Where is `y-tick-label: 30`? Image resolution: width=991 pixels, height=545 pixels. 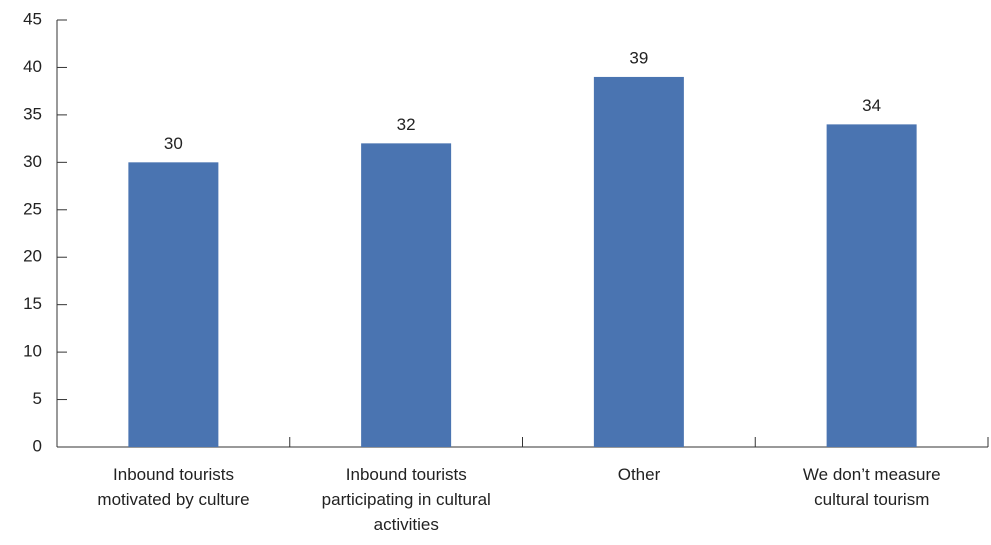
y-tick-label: 30 is located at coordinates (32, 161).